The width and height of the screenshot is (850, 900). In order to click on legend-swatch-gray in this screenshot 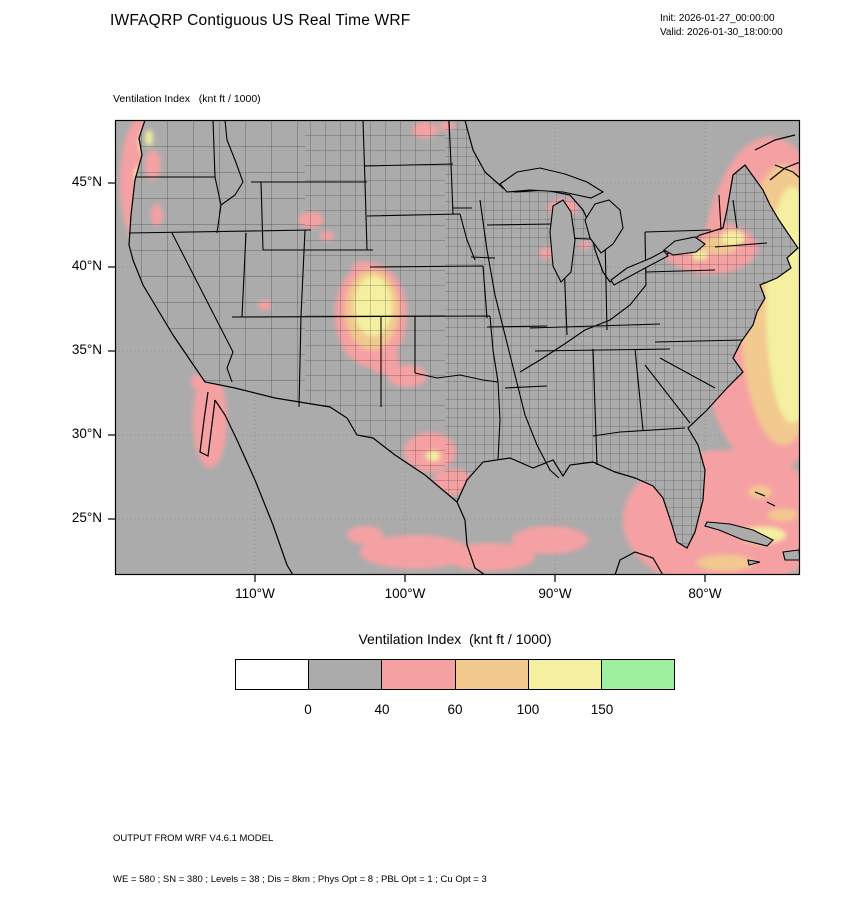, I will do `click(345, 674)`.